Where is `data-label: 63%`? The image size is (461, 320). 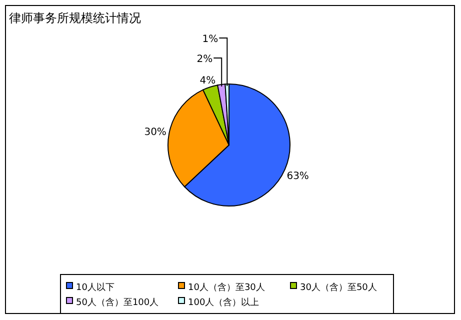 data-label: 63% is located at coordinates (297, 176).